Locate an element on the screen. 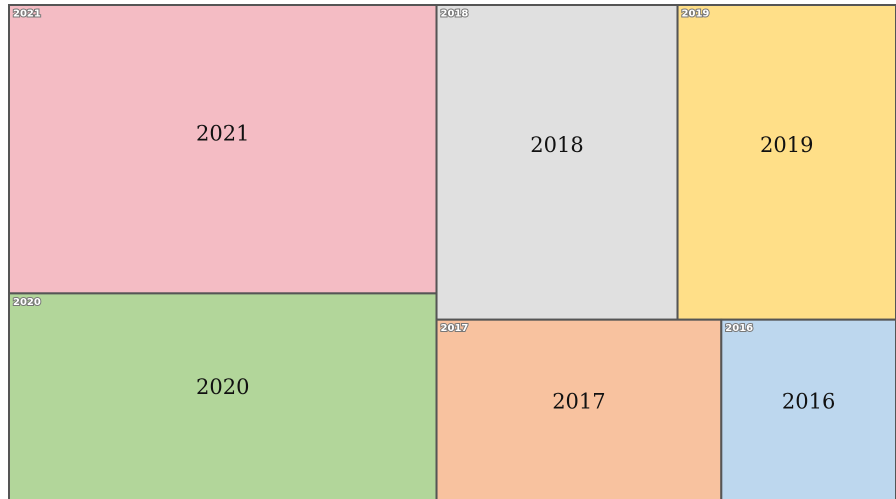 This screenshot has height=499, width=896. tile-label: 2021 is located at coordinates (222, 133).